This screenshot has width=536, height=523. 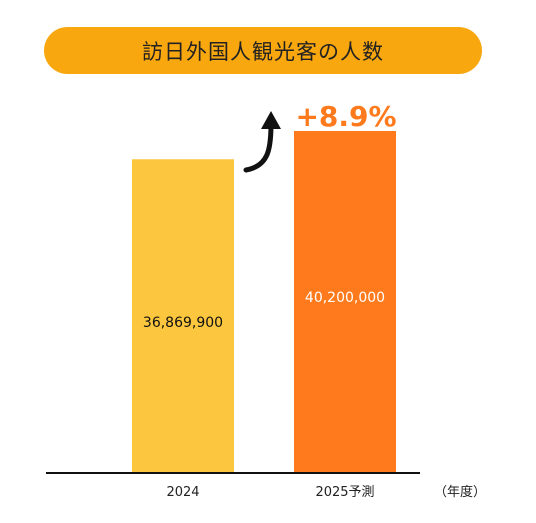 What do you see at coordinates (345, 298) in the screenshot?
I see `bar-value-label-2: 40,200,000` at bounding box center [345, 298].